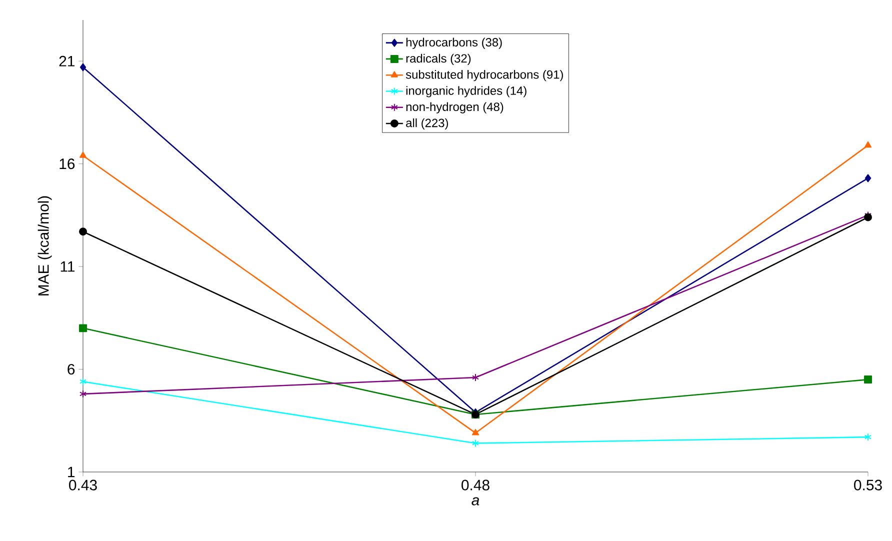  Describe the element at coordinates (83, 485) in the screenshot. I see `x-tick-label: 0.43` at that location.